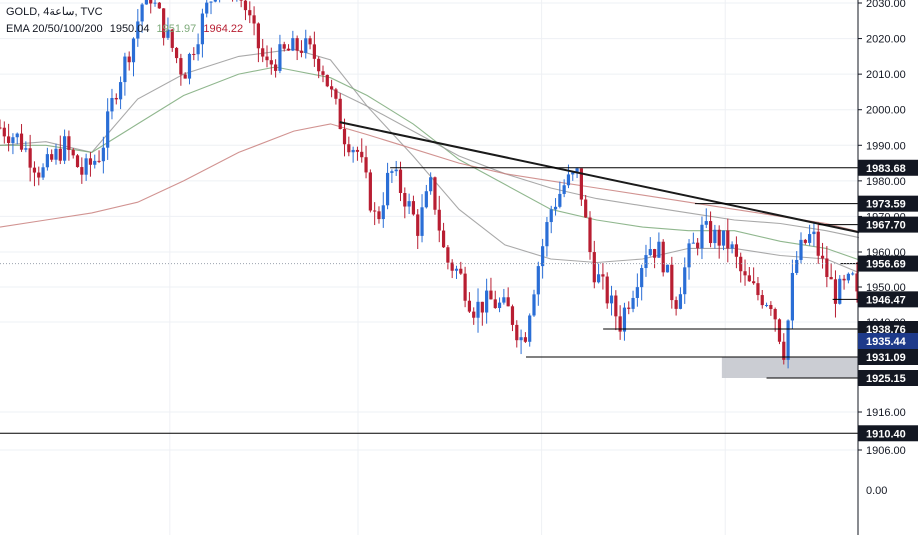 This screenshot has height=535, width=918. What do you see at coordinates (886, 413) in the screenshot?
I see `y-tick-label-10: 1916.00` at bounding box center [886, 413].